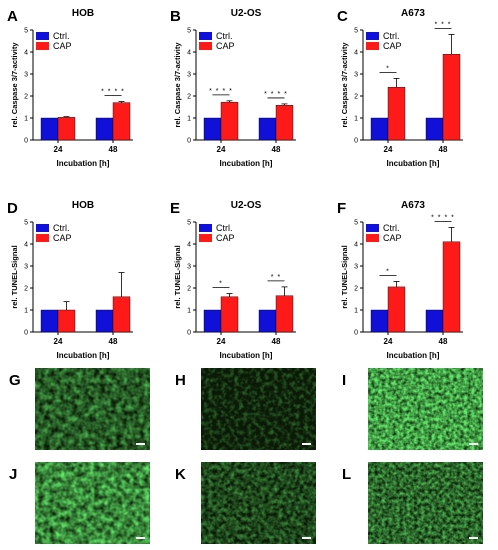  Describe the element at coordinates (13, 474) in the screenshot. I see `panel-label: J` at that location.